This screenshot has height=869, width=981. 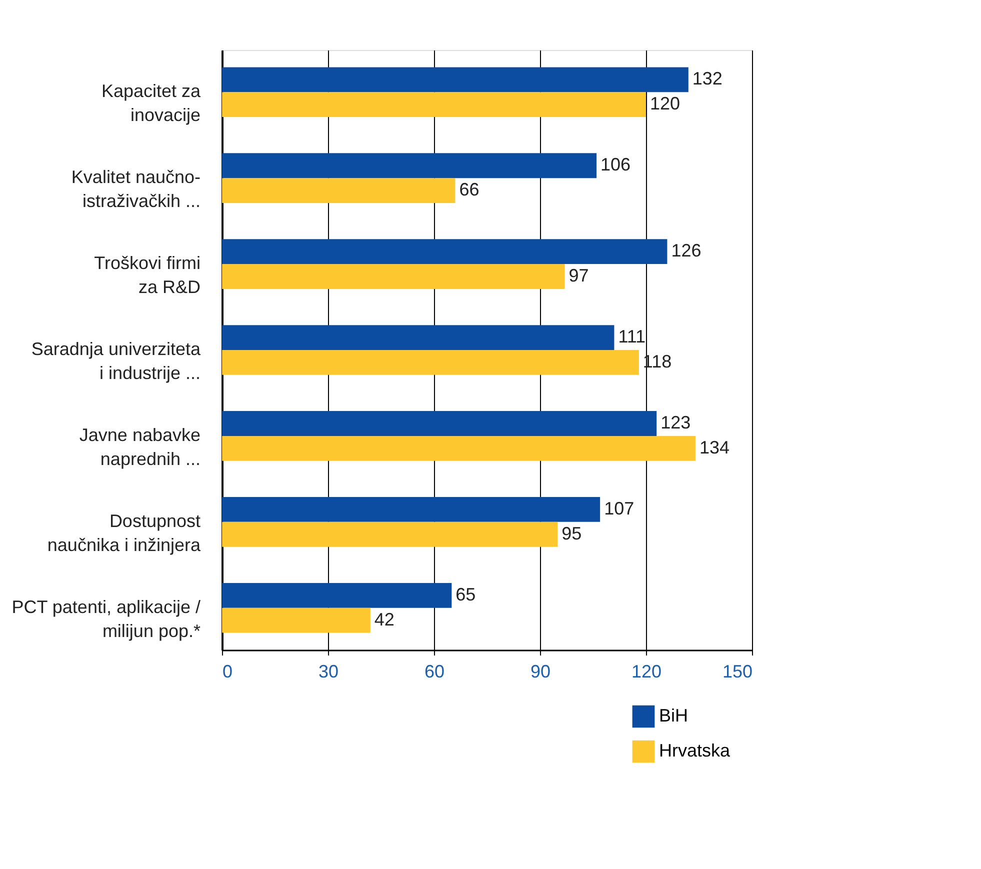 What do you see at coordinates (632, 336) in the screenshot?
I see `data-label: 111` at bounding box center [632, 336].